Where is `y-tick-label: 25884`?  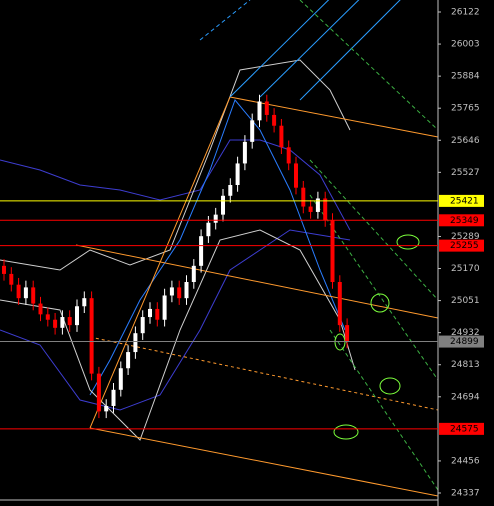
y-tick-label: 25884 is located at coordinates (465, 77).